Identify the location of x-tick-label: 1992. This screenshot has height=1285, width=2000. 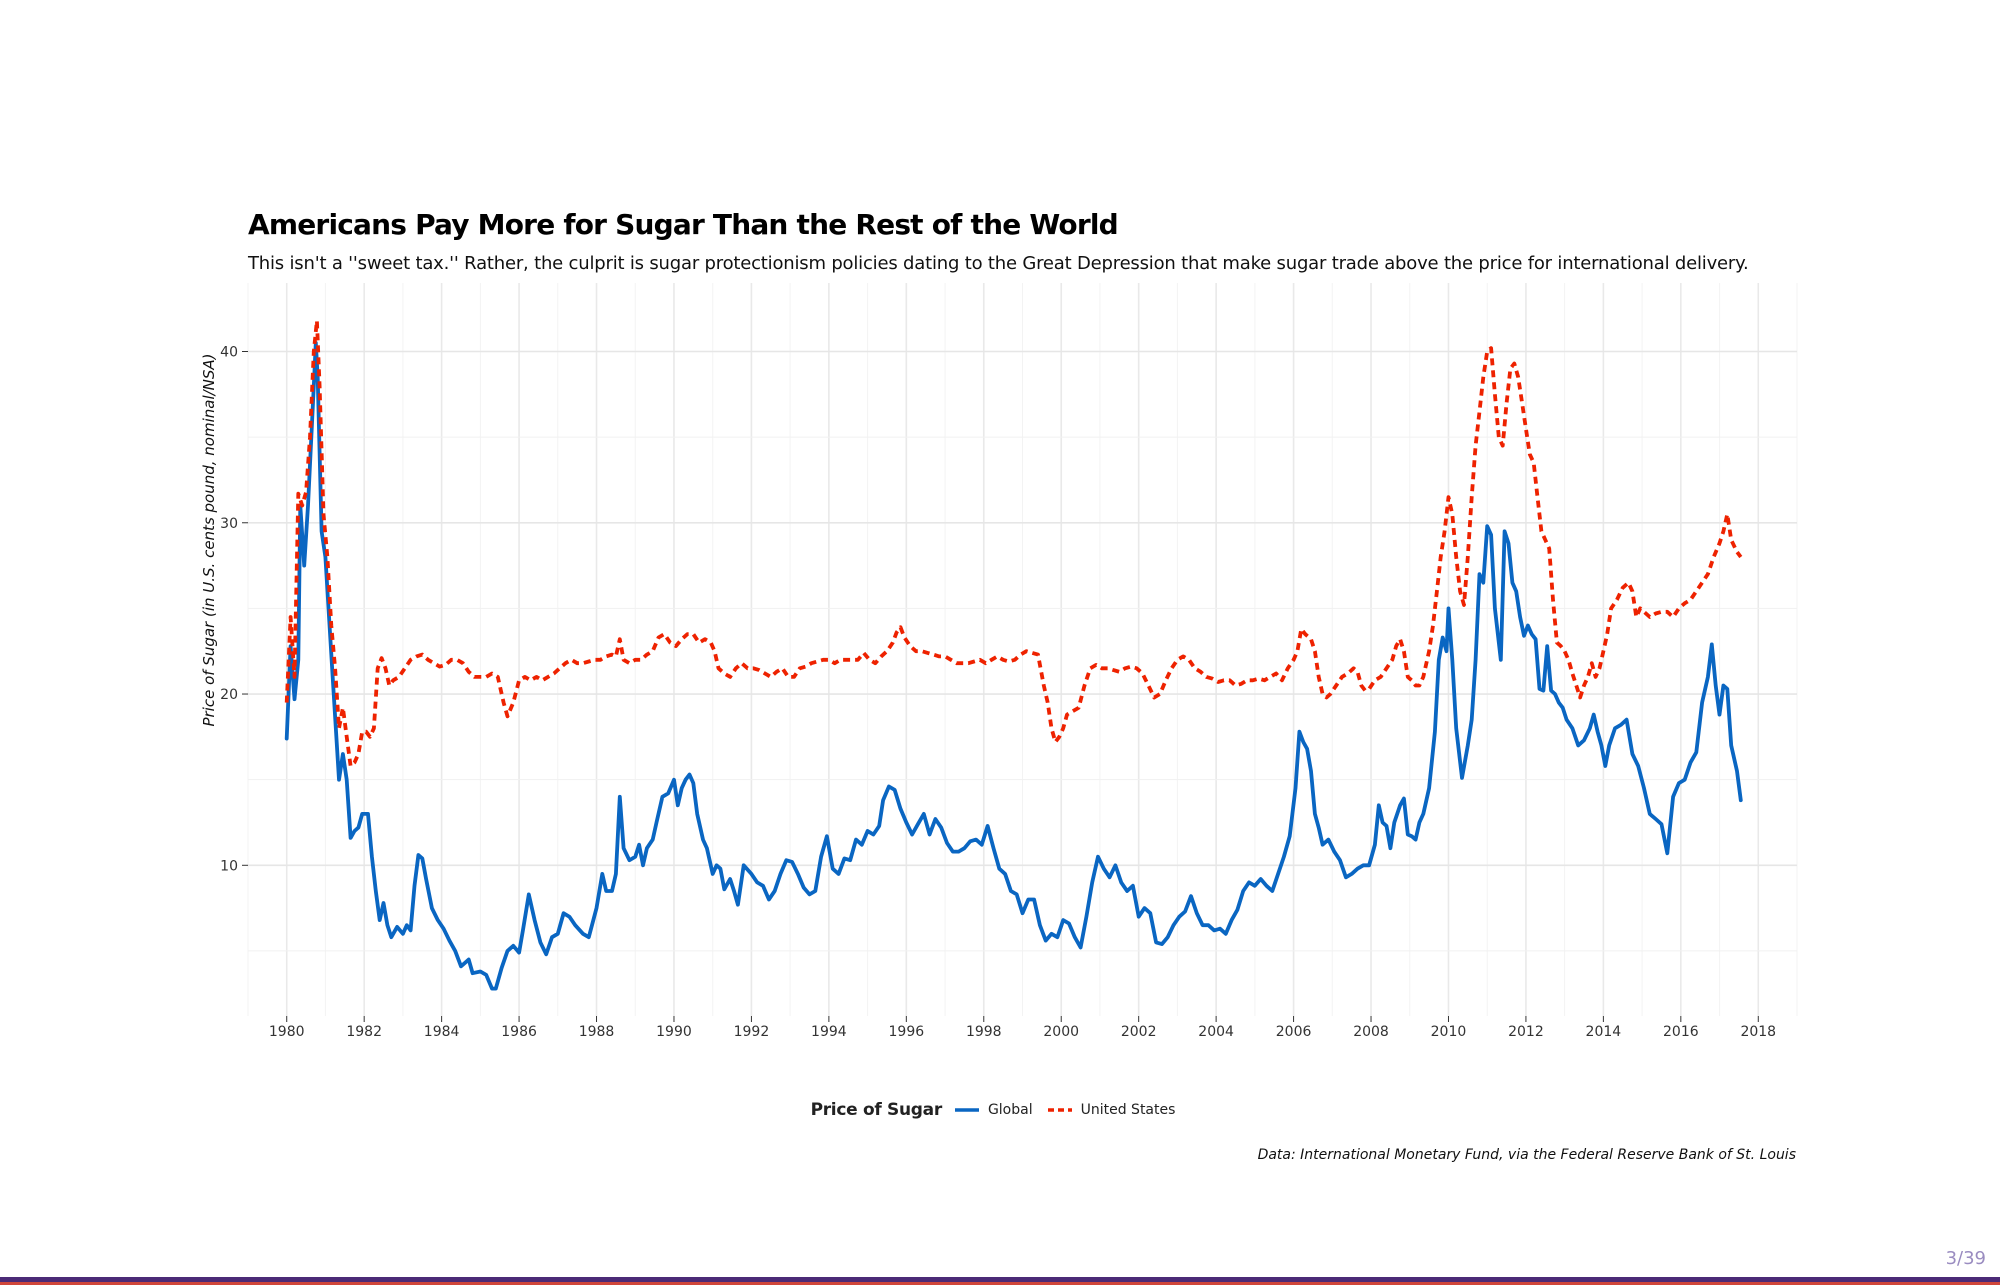
(752, 1032).